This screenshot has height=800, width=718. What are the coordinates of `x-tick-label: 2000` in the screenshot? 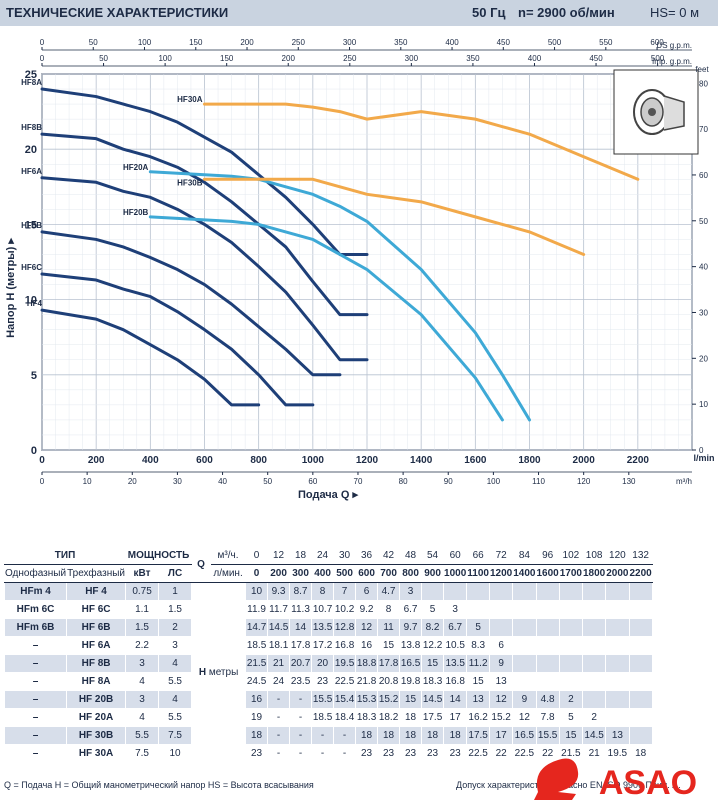 It's located at (584, 460).